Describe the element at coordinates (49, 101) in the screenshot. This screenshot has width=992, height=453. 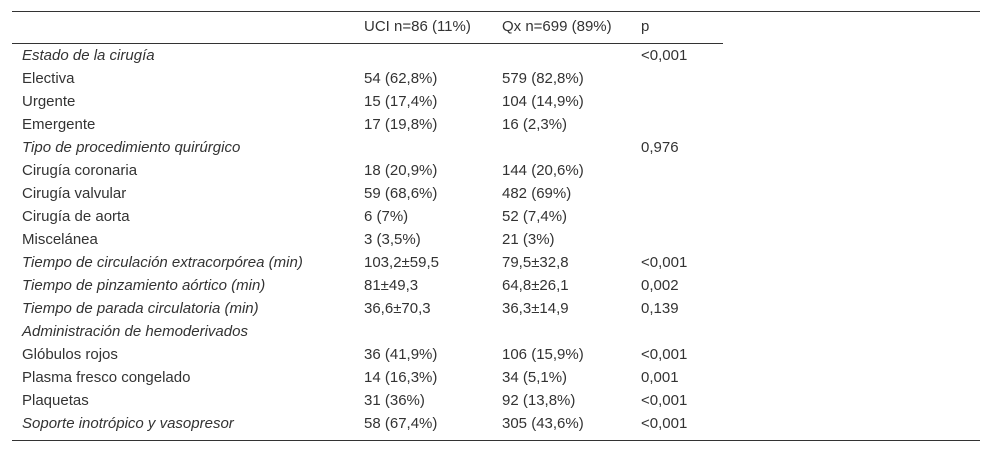
I see `row-label: Urgente` at that location.